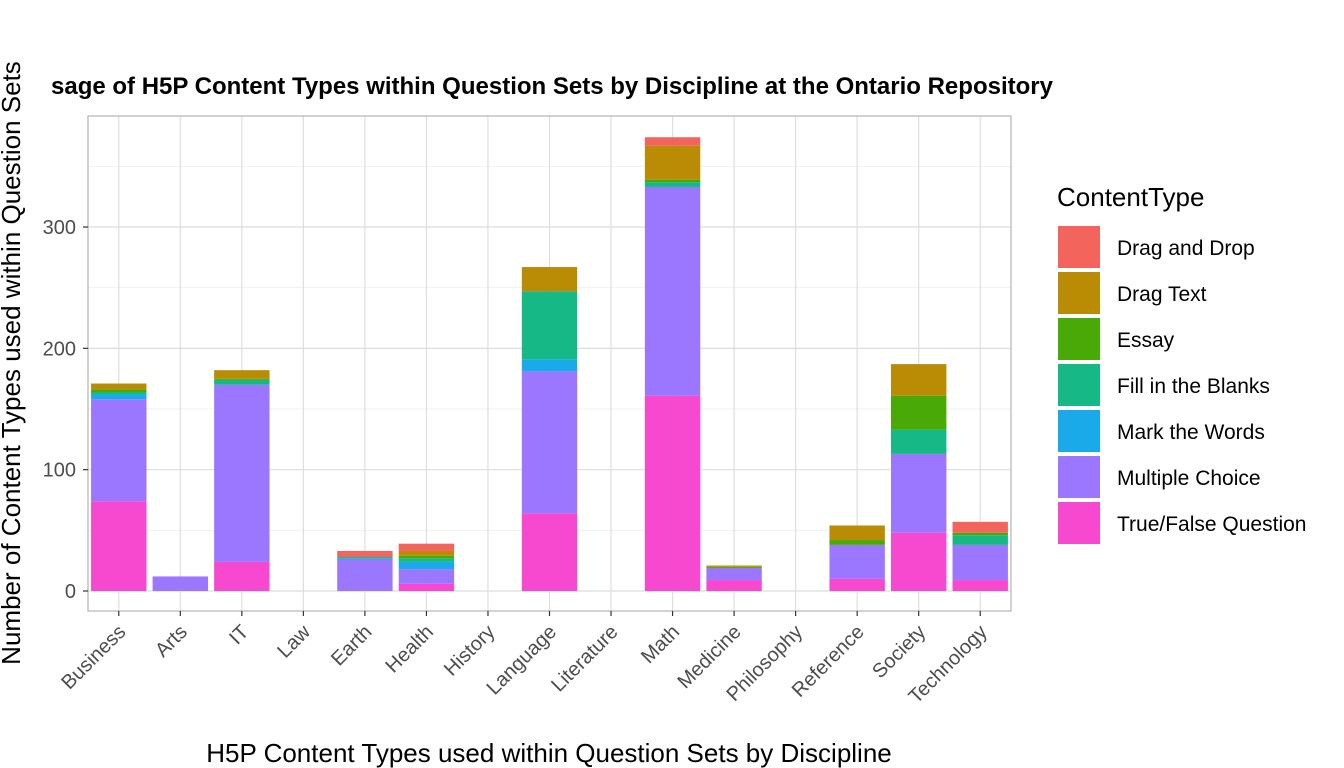 This screenshot has width=1344, height=768. What do you see at coordinates (93, 657) in the screenshot?
I see `x-tick-label: Business` at bounding box center [93, 657].